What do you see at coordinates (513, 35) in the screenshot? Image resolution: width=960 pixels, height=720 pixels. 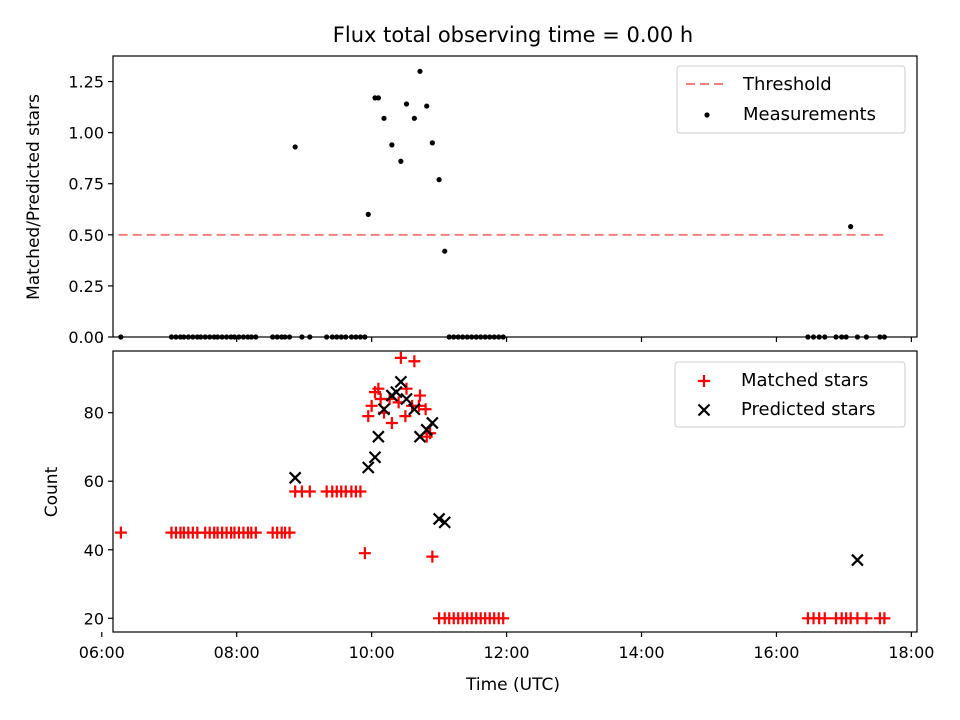 I see `chart-title: Flux total observing time = 0.00 h` at bounding box center [513, 35].